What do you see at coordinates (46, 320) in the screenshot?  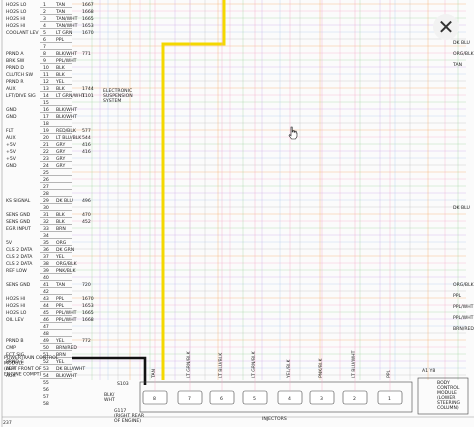 I see `pin-number: 46` at bounding box center [46, 320].